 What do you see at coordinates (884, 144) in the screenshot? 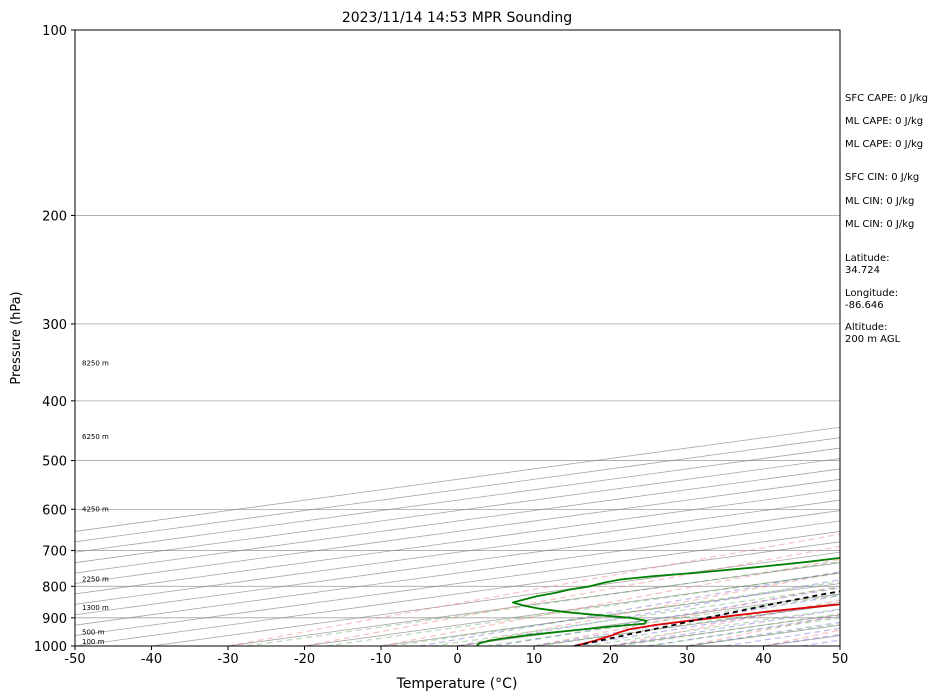
I see `ml-cape-label-2: ML CAPE: 0 J/kg` at bounding box center [884, 144].